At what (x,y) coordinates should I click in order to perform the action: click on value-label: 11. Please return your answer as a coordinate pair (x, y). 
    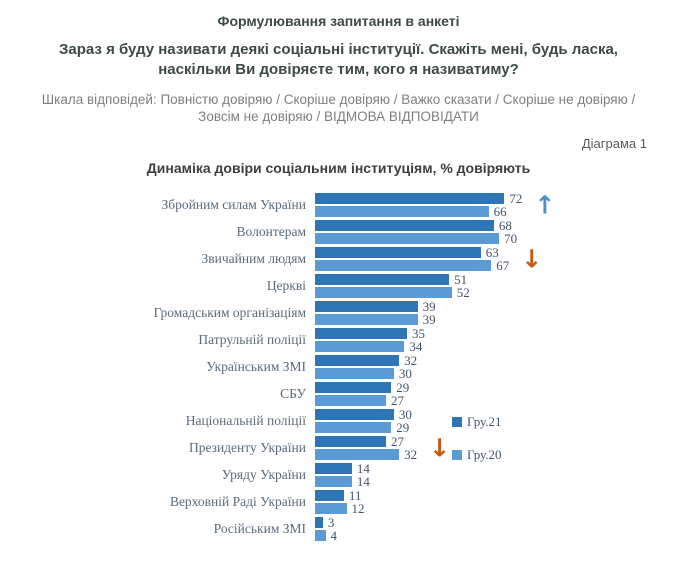
    Looking at the image, I should click on (355, 495).